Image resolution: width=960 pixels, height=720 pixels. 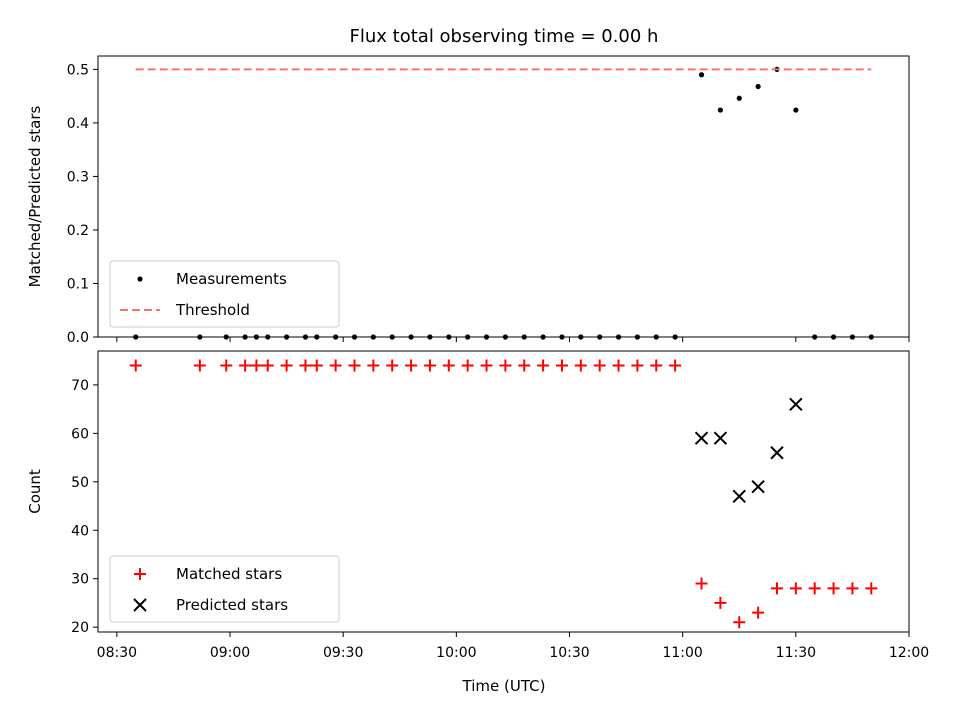 I want to click on legend-label: Predicted stars, so click(x=232, y=605).